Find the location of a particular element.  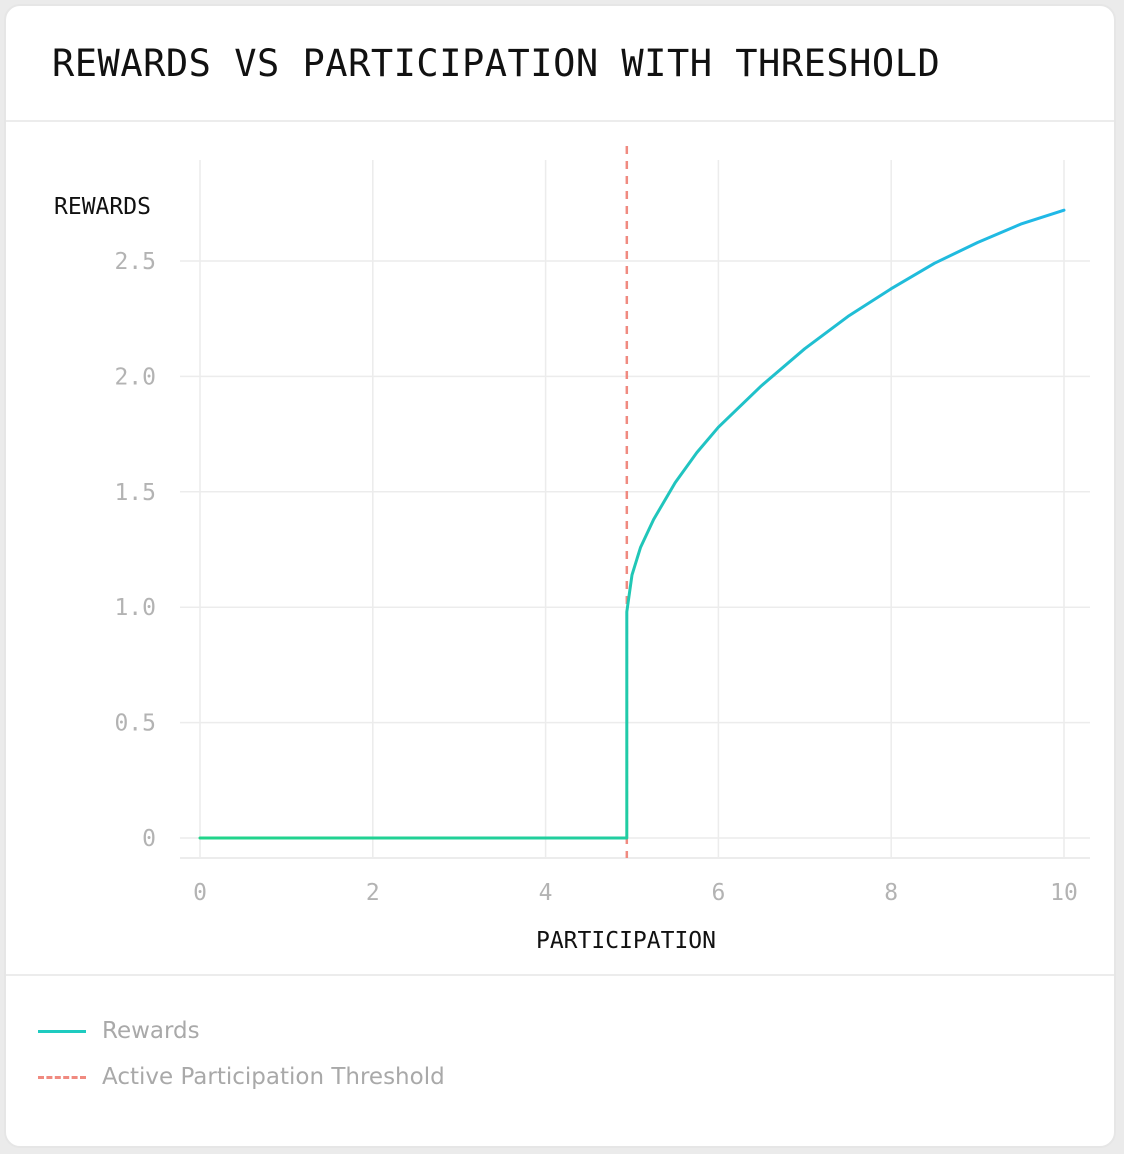

x-axis-title: PARTICIPATION is located at coordinates (626, 941).